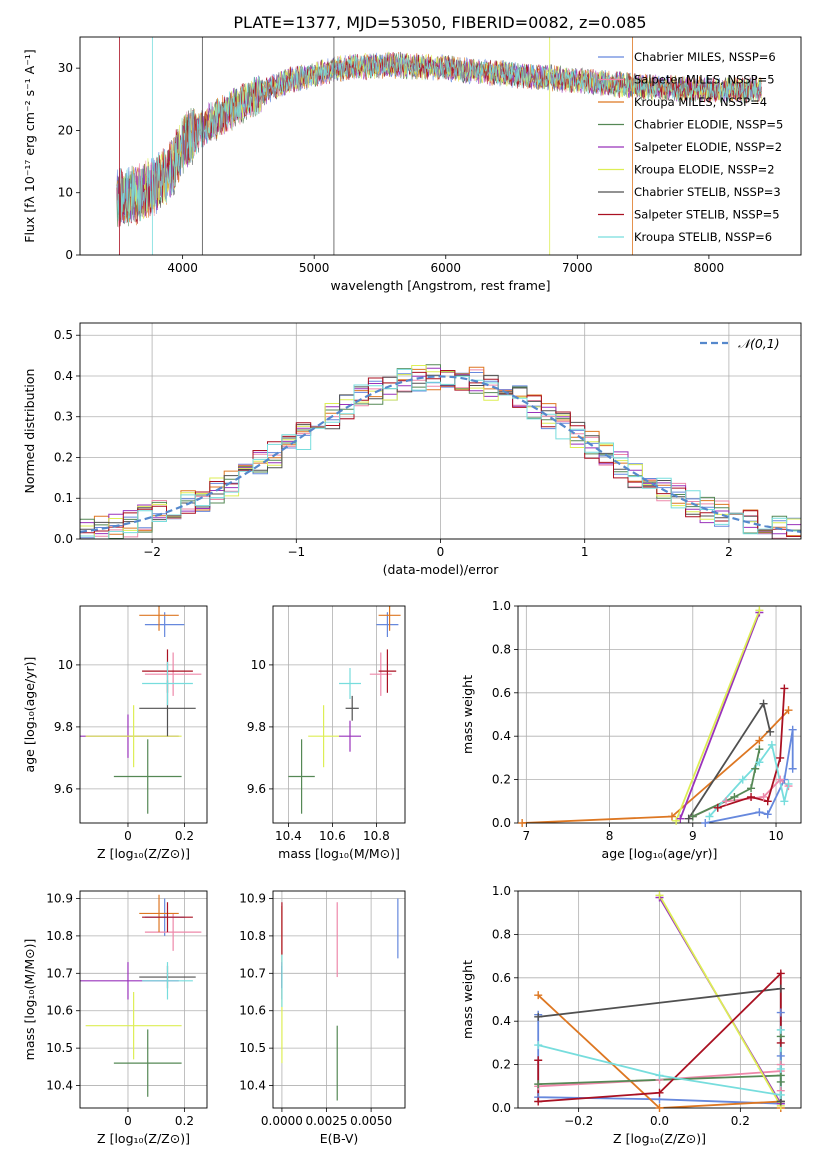 The width and height of the screenshot is (819, 1170). I want to click on panel-mass-age: 10.4 10.6 10.8 9.6 9.8 10 mass [log₁₀(M/M⊙)], so click(326, 733).